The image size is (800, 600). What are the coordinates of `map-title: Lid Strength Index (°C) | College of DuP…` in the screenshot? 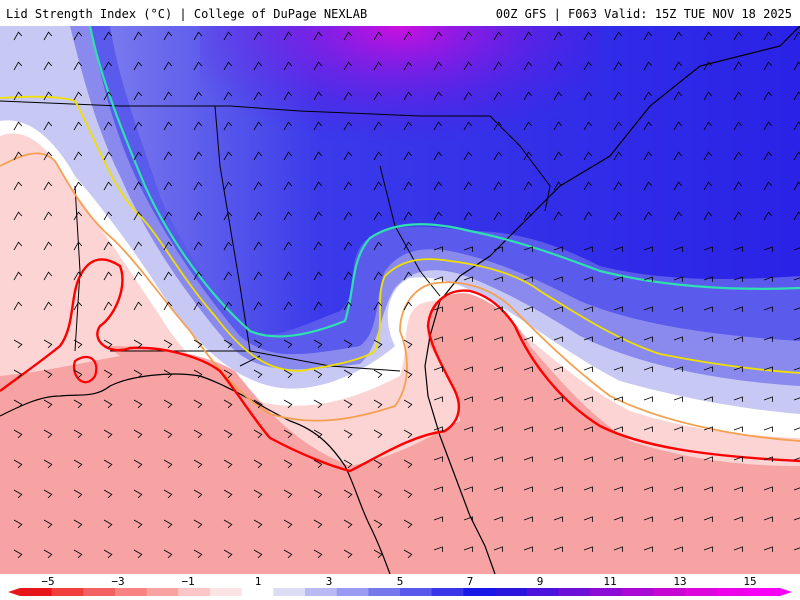 It's located at (187, 14).